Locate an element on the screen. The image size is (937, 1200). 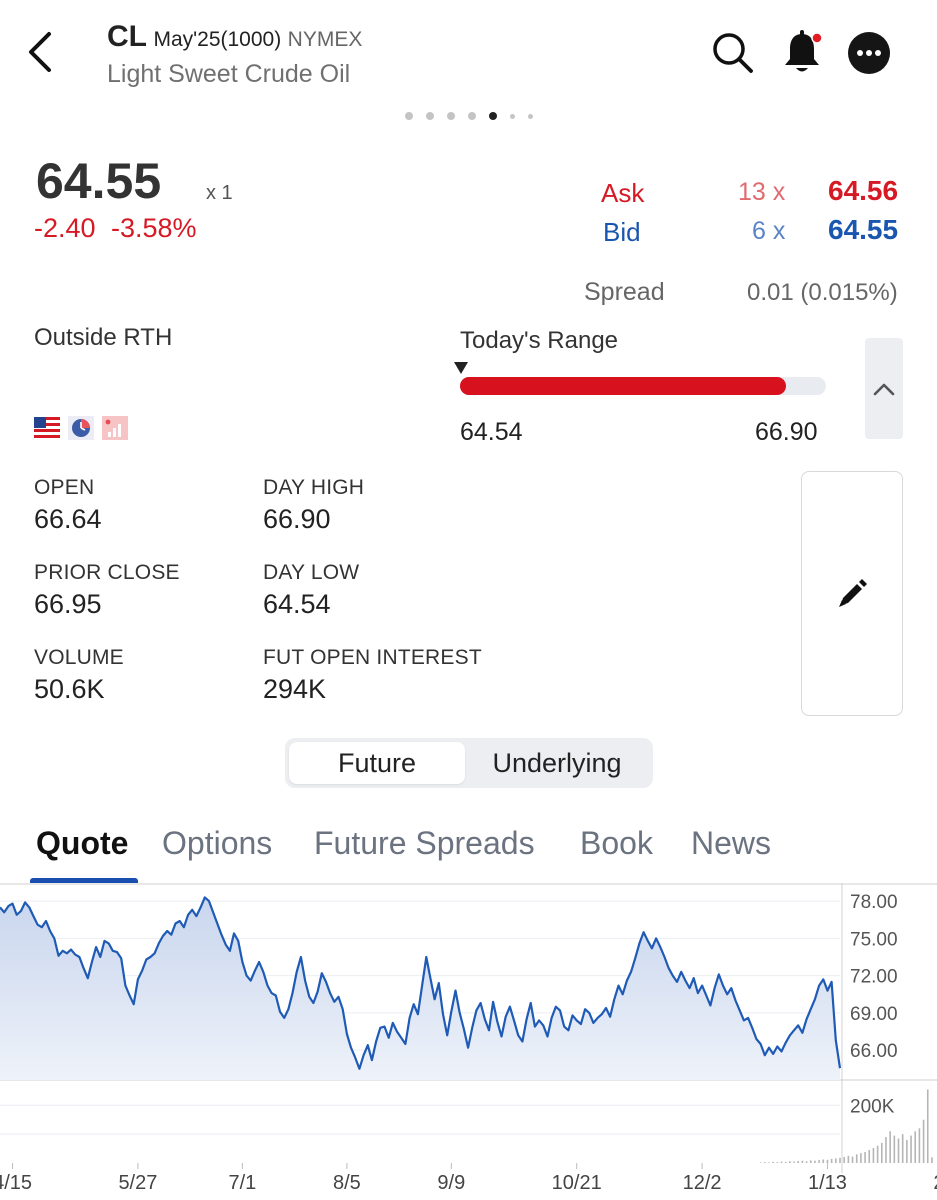
bid-label: Bid is located at coordinates (622, 232).